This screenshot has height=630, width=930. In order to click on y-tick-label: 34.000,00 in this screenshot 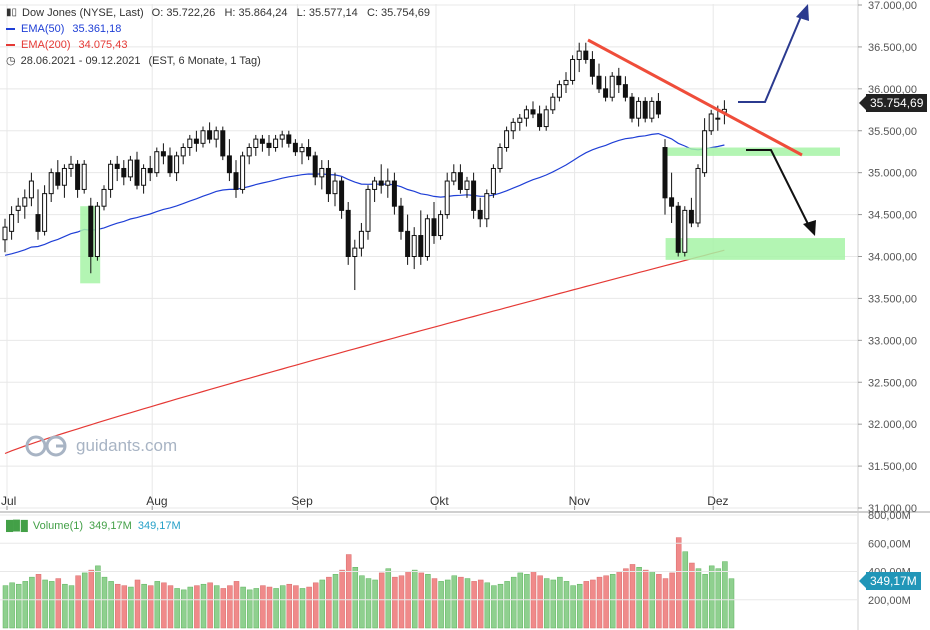, I will do `click(892, 258)`.